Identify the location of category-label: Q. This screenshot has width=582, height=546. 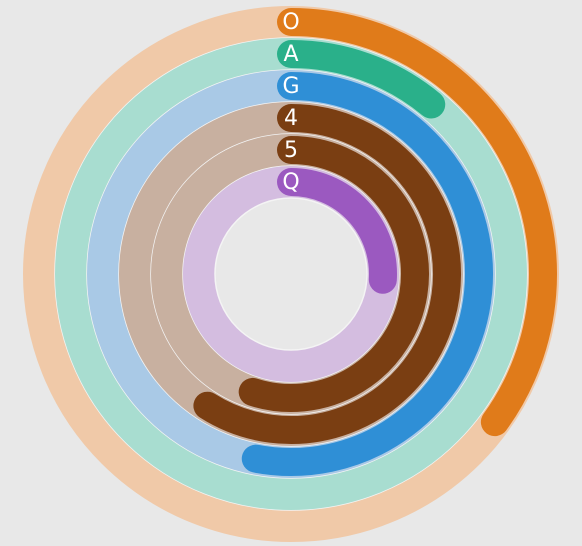
(290, 182).